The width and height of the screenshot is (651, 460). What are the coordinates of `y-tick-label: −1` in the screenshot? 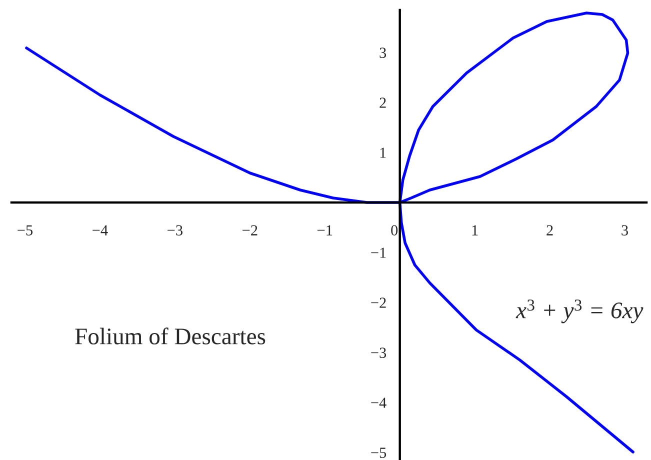 It's located at (378, 253).